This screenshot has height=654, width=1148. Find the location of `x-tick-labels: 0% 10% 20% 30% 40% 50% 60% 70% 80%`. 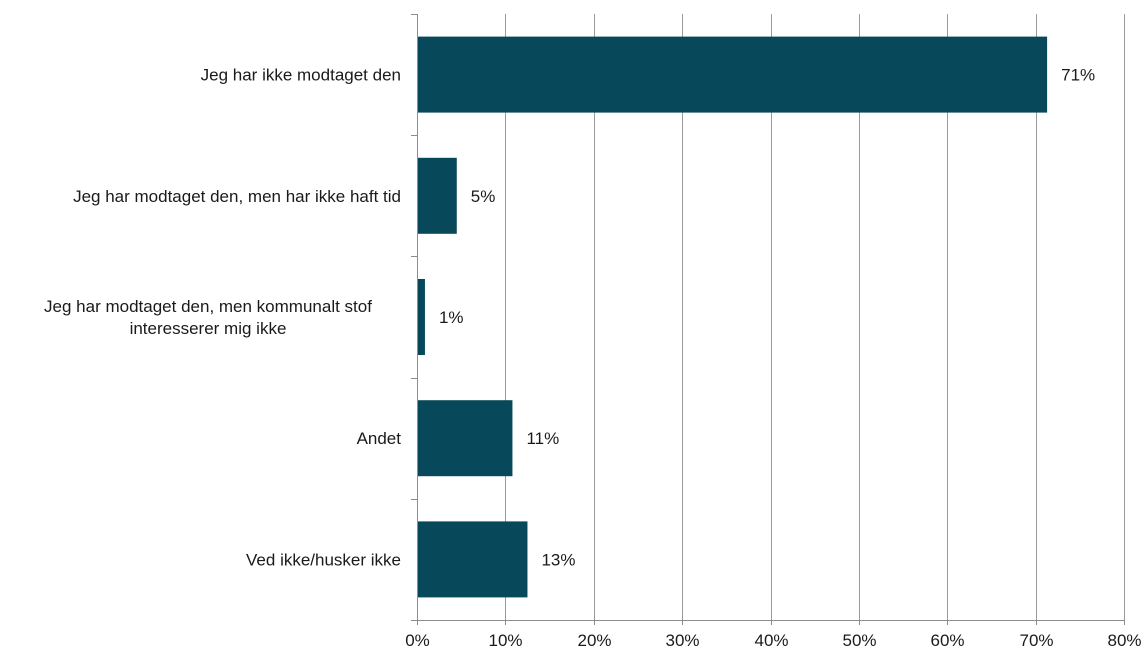

x-tick-labels: 0% 10% 20% 30% 40% 50% 60% 70% 80% is located at coordinates (773, 640).